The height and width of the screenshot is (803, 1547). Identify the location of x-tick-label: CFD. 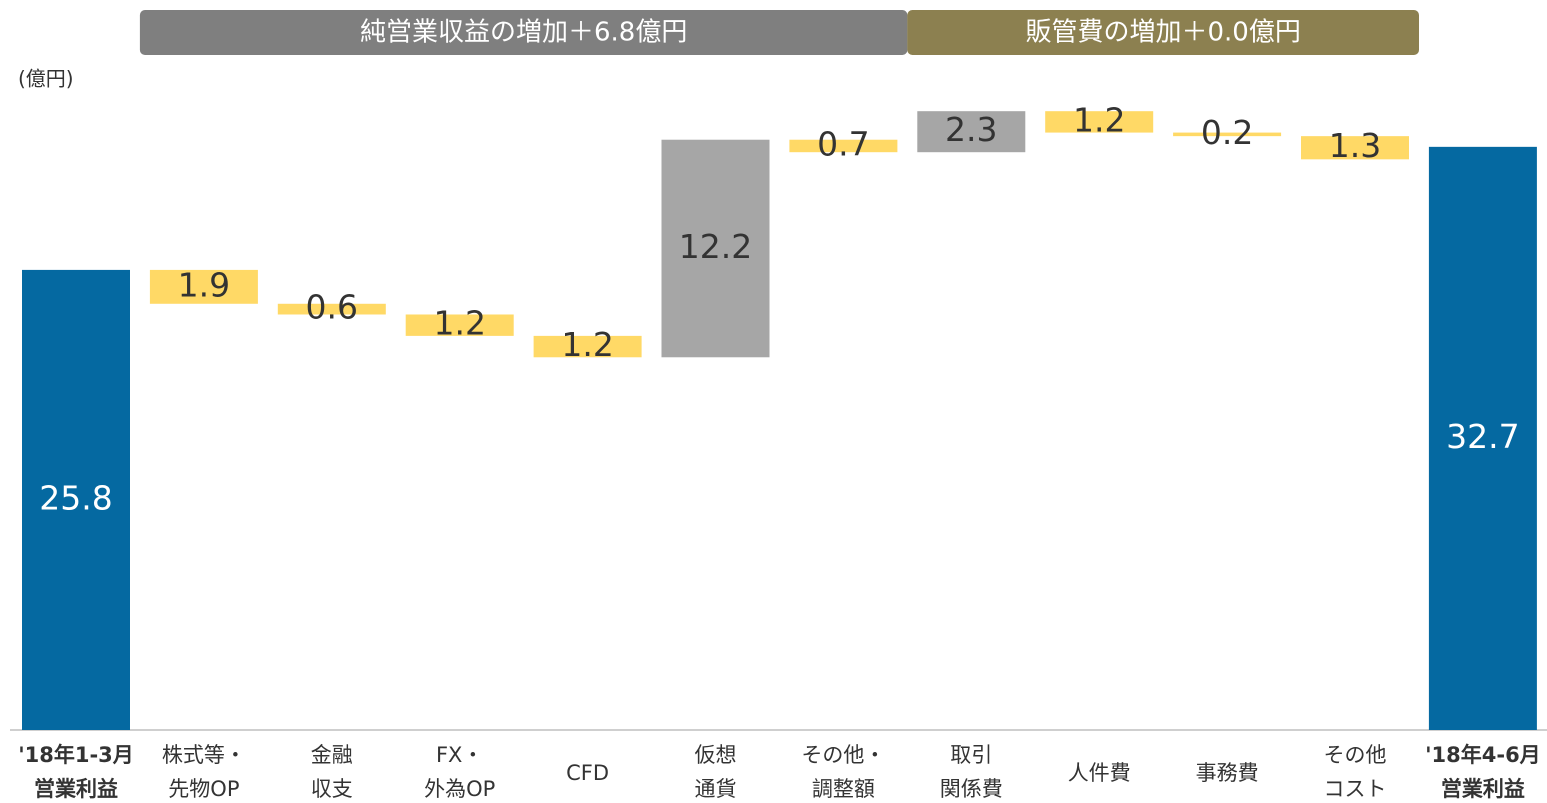
(587, 773).